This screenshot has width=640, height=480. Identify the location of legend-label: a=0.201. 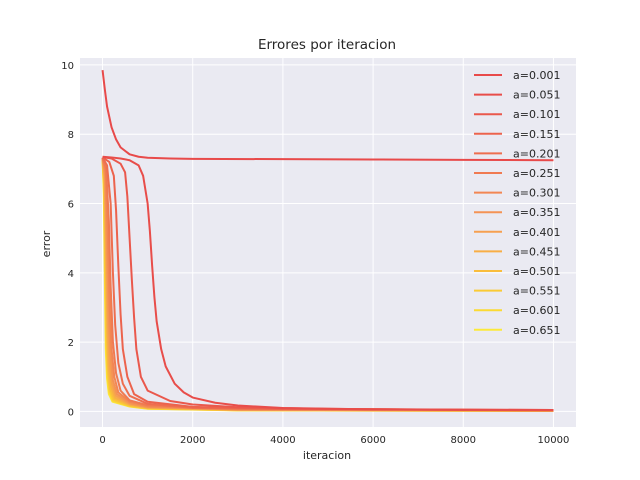
(536, 153).